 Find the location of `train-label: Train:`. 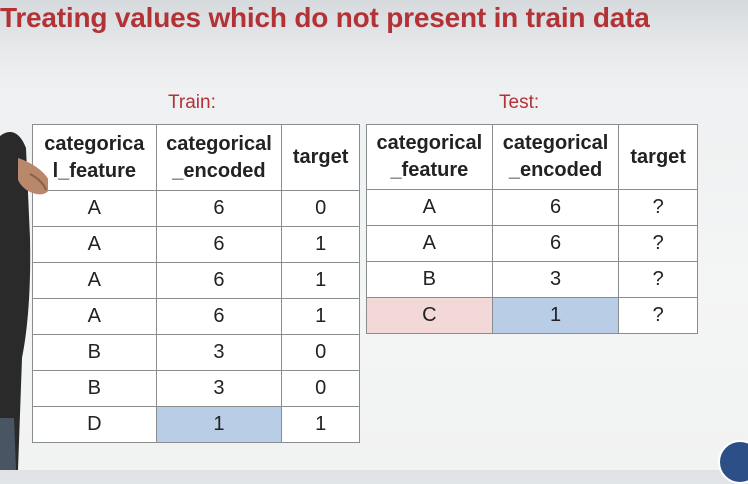

train-label: Train: is located at coordinates (192, 102).